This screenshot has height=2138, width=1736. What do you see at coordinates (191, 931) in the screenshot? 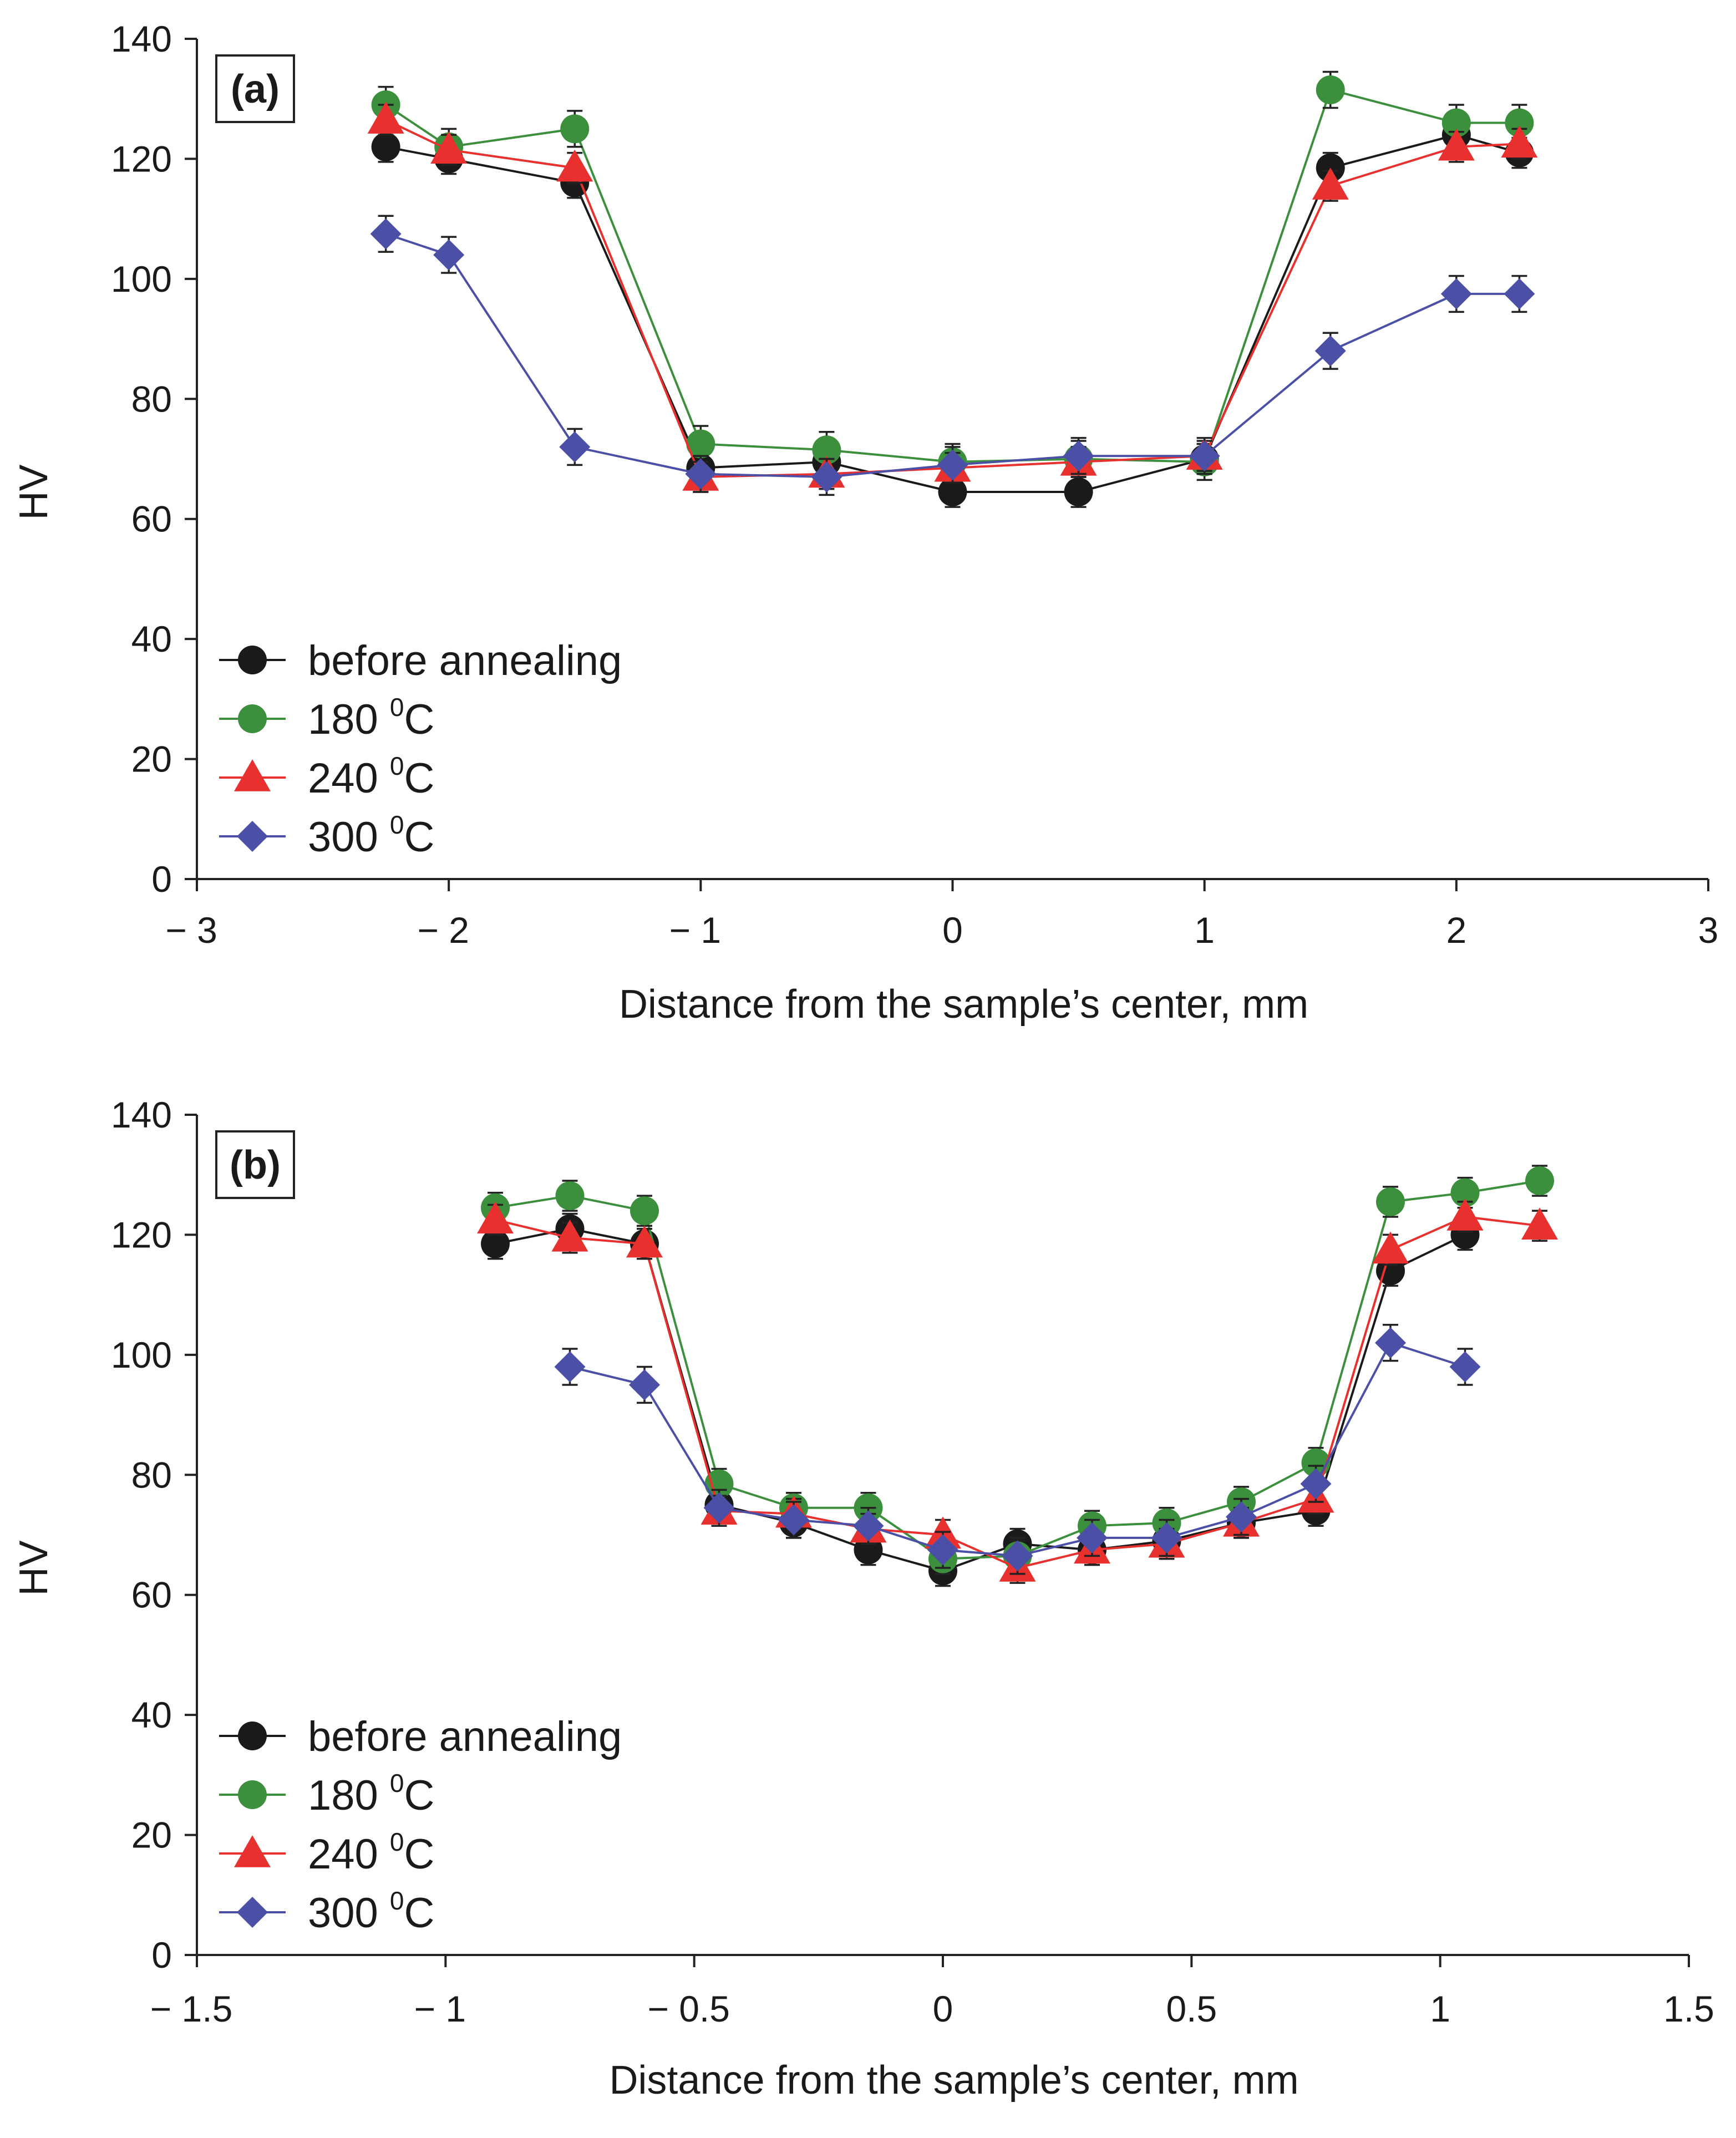
I see `x-tick-label: − 3` at bounding box center [191, 931].